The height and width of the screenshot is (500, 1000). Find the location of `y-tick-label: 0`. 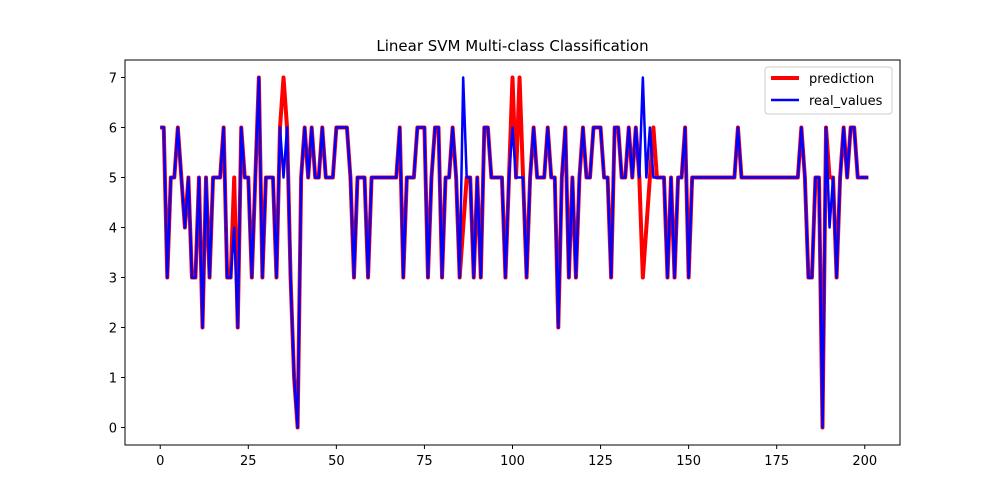

y-tick-label: 0 is located at coordinates (113, 429).